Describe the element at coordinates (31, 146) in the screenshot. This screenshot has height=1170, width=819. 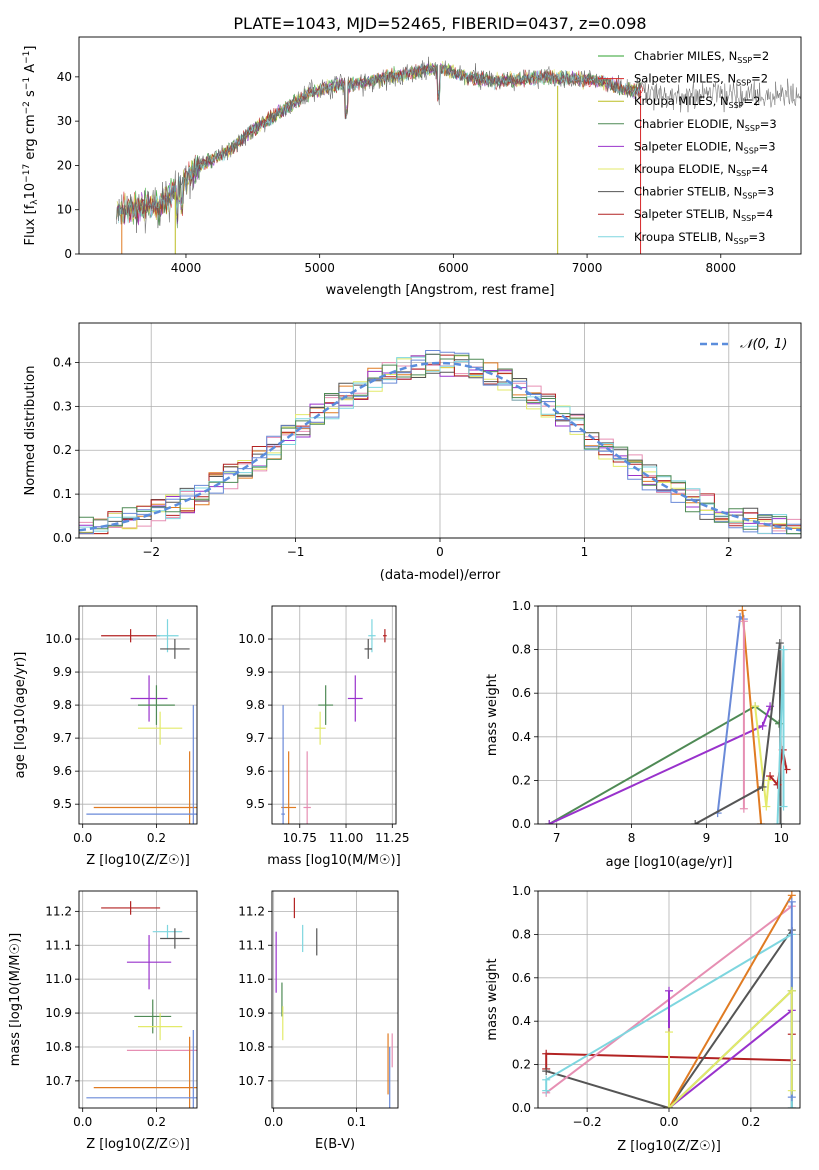
I see `y-axis-label: Flux [fλ10−17 erg cm−2 s−1 A−1]` at that location.